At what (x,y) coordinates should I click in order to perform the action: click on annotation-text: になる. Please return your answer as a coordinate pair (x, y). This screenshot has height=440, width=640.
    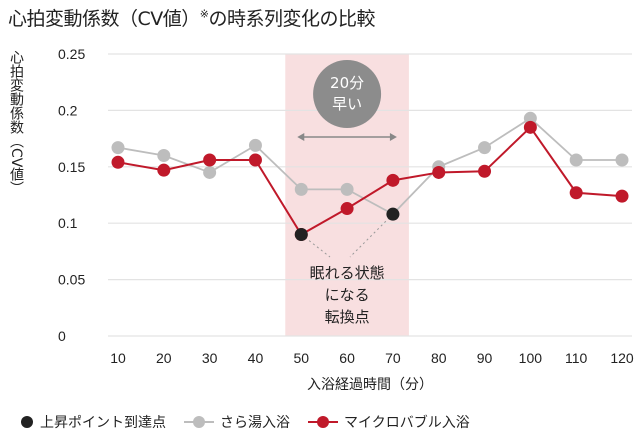
    Looking at the image, I should click on (347, 295).